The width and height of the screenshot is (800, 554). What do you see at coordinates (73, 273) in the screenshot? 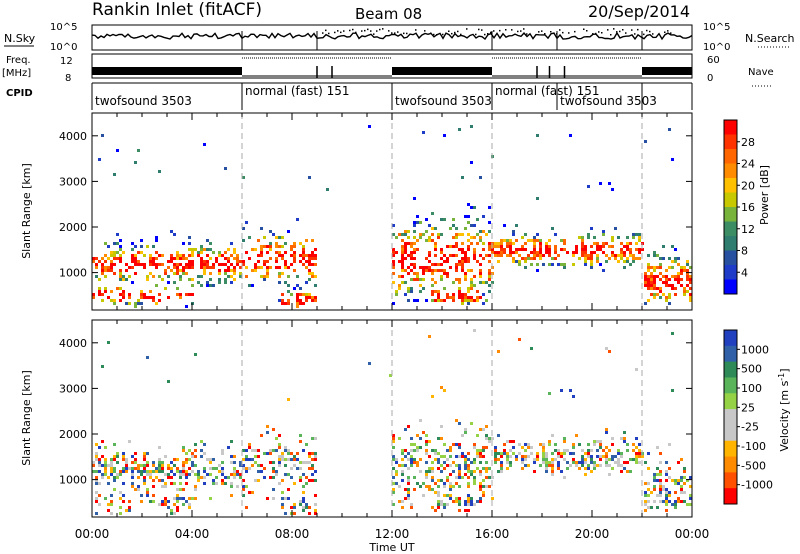
I see `y-tick-label: 1000` at bounding box center [73, 273].